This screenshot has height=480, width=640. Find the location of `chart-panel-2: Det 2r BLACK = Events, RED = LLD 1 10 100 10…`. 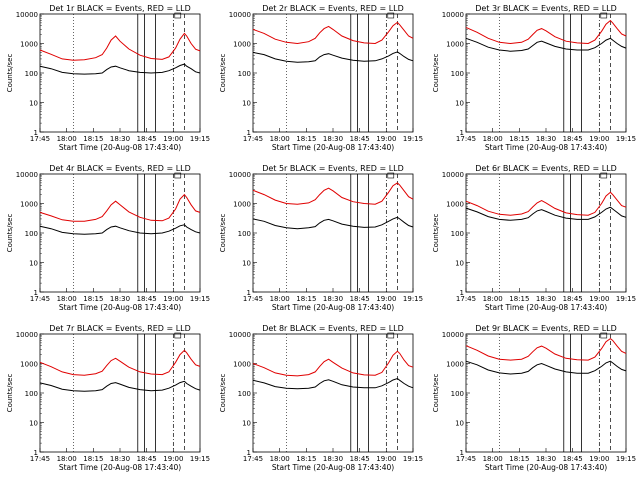

chart-panel-2: Det 2r BLACK = Events, RED = LLD 1 10 100 10… is located at coordinates (321, 78).